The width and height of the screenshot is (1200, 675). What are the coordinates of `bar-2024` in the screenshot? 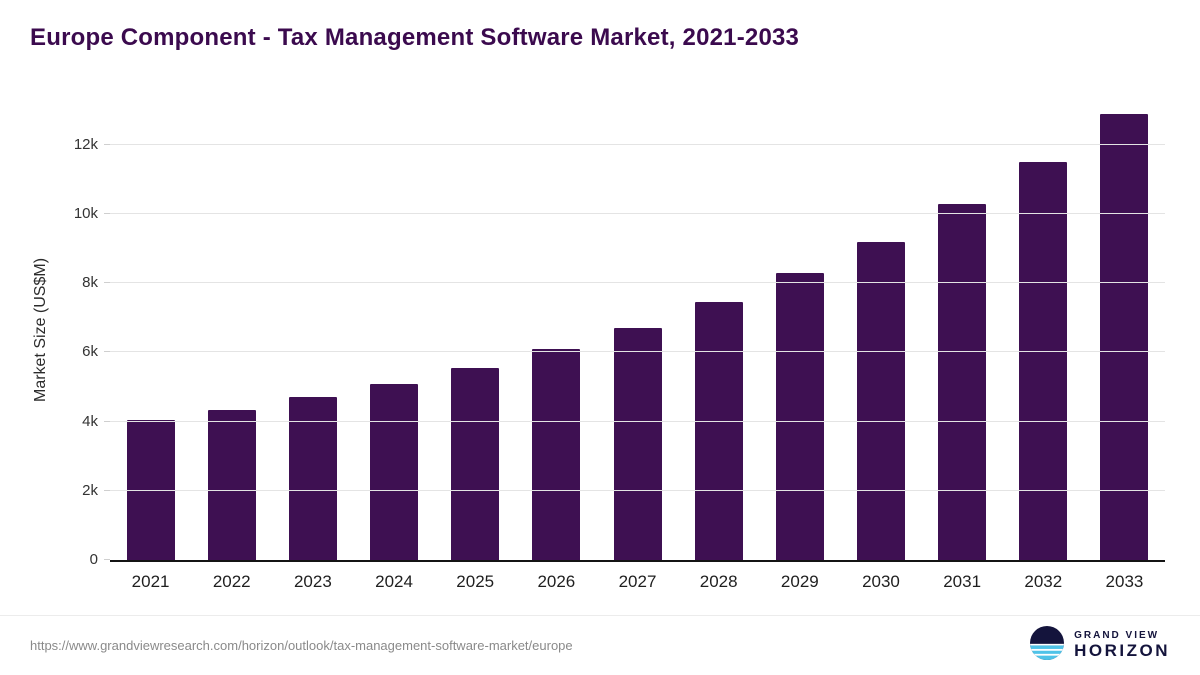 It's located at (394, 472).